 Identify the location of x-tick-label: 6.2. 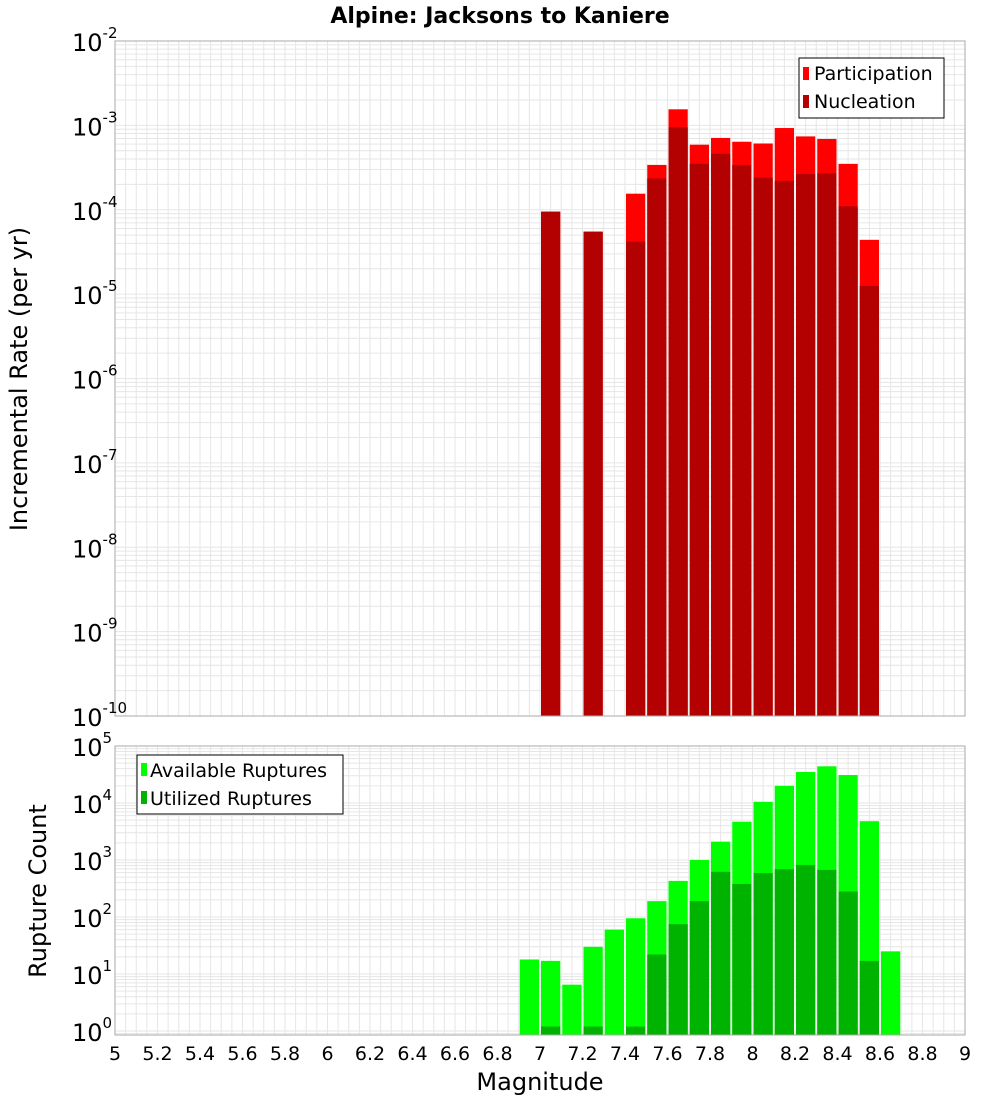
(370, 1054).